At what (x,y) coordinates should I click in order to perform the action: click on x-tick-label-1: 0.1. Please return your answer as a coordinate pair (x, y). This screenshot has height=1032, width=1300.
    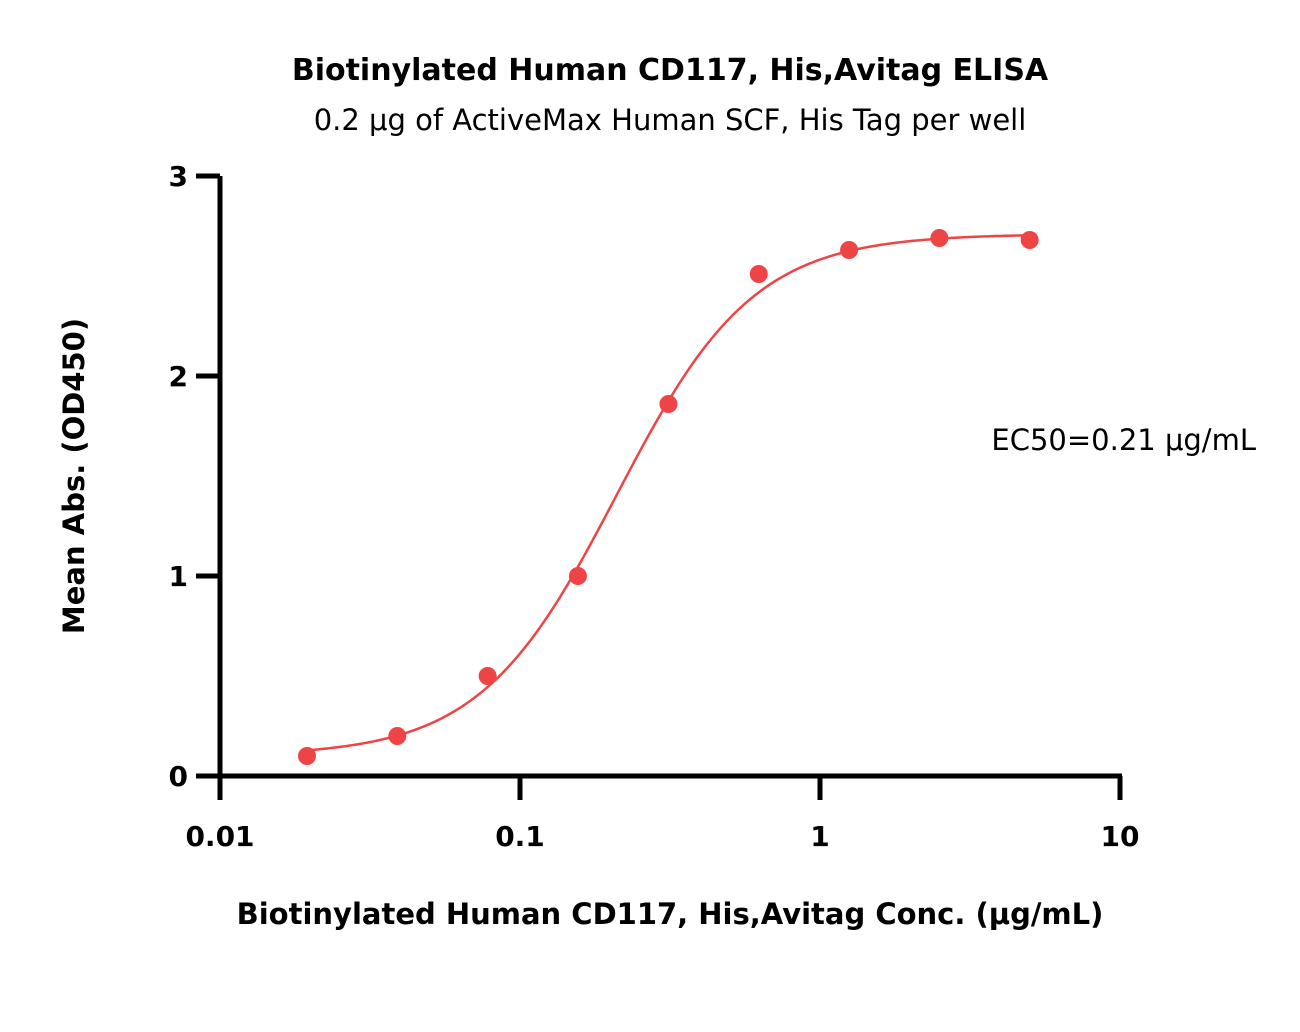
    Looking at the image, I should click on (520, 836).